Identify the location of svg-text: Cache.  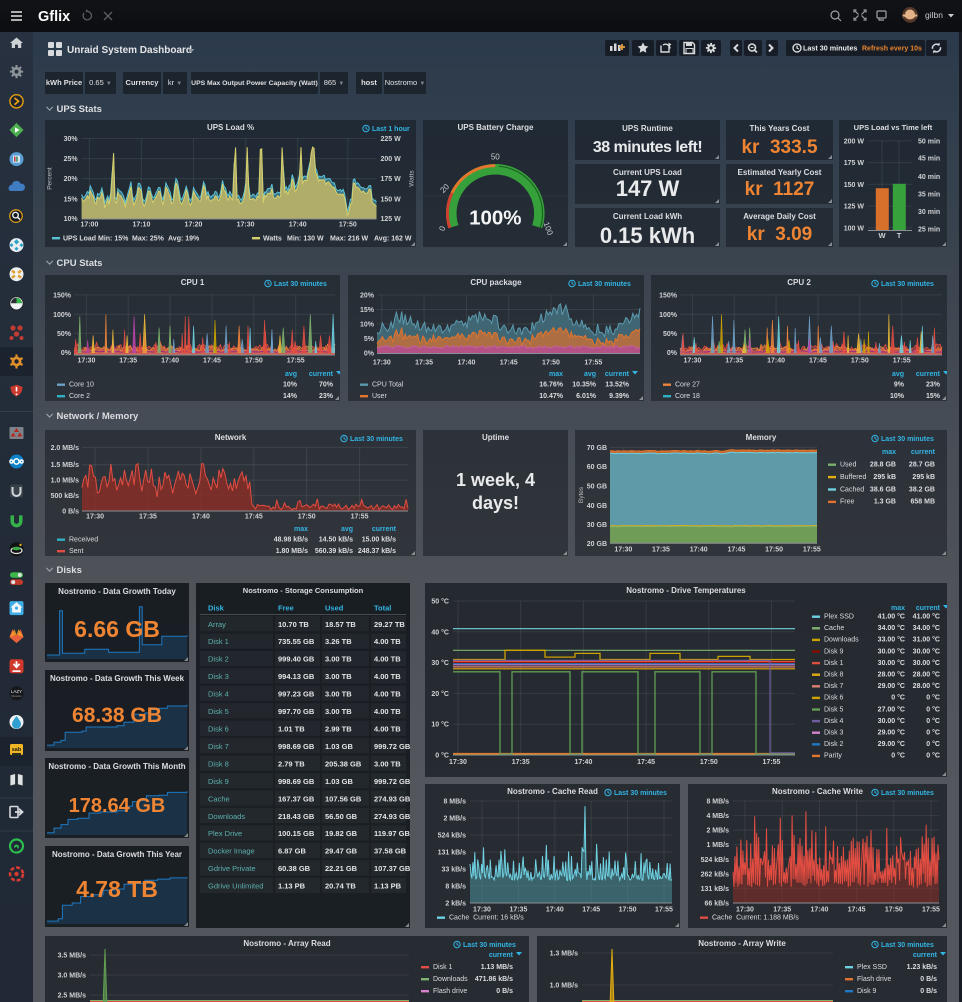
(834, 628).